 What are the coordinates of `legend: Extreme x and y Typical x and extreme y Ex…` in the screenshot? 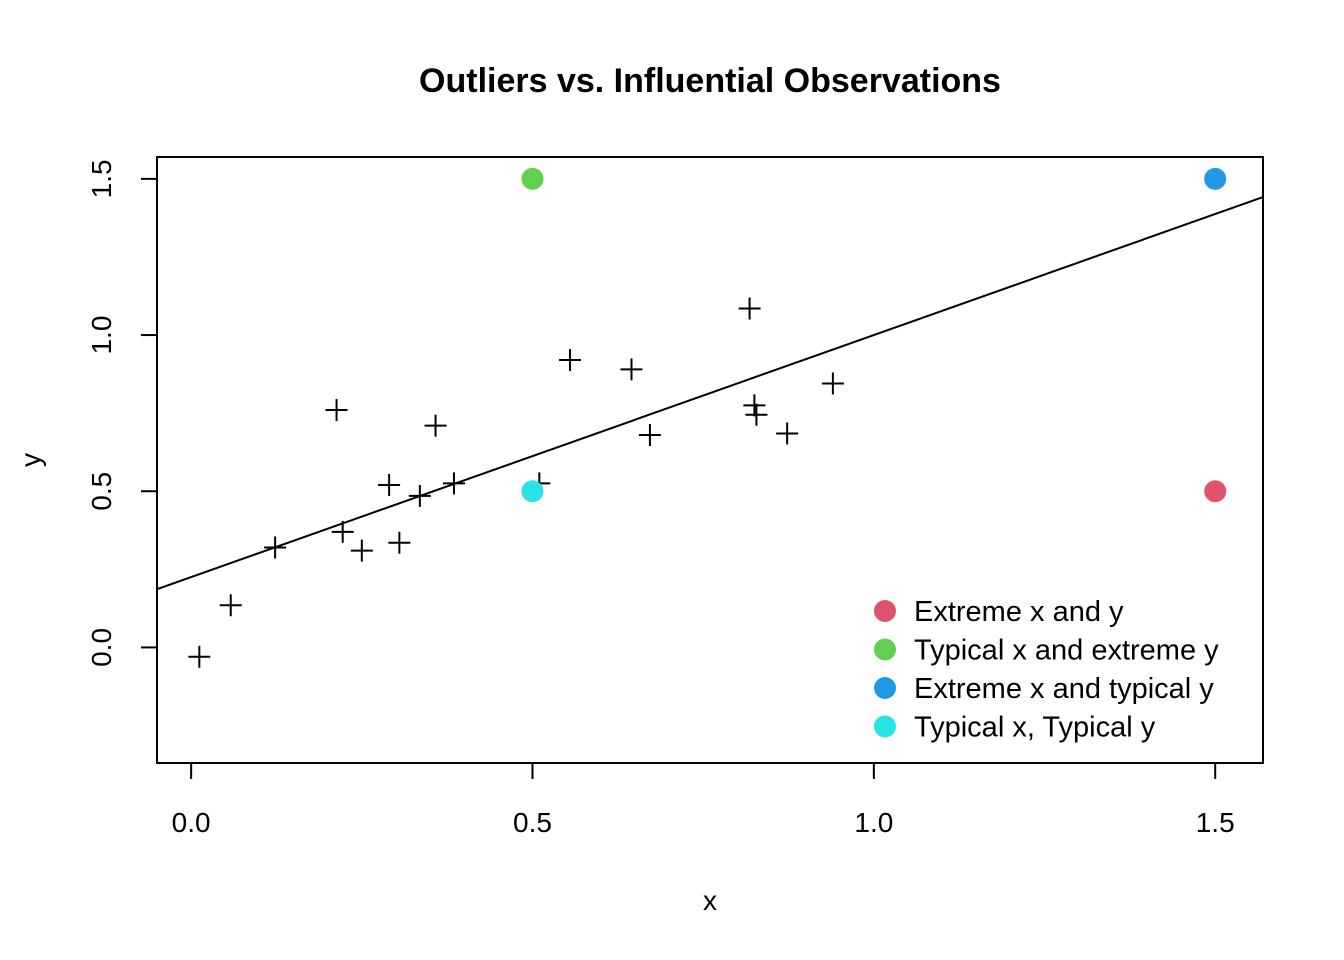 It's located at (1046, 670).